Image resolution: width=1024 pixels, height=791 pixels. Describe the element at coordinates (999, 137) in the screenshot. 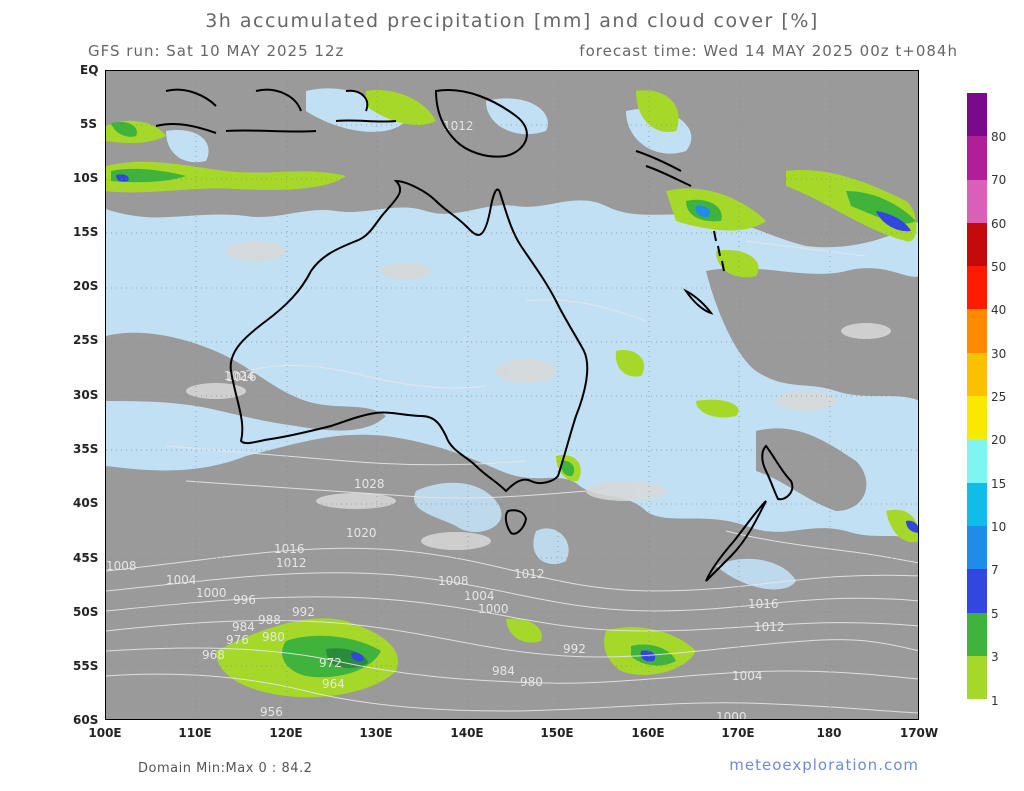

I see `colorbar-label-80: 80` at that location.